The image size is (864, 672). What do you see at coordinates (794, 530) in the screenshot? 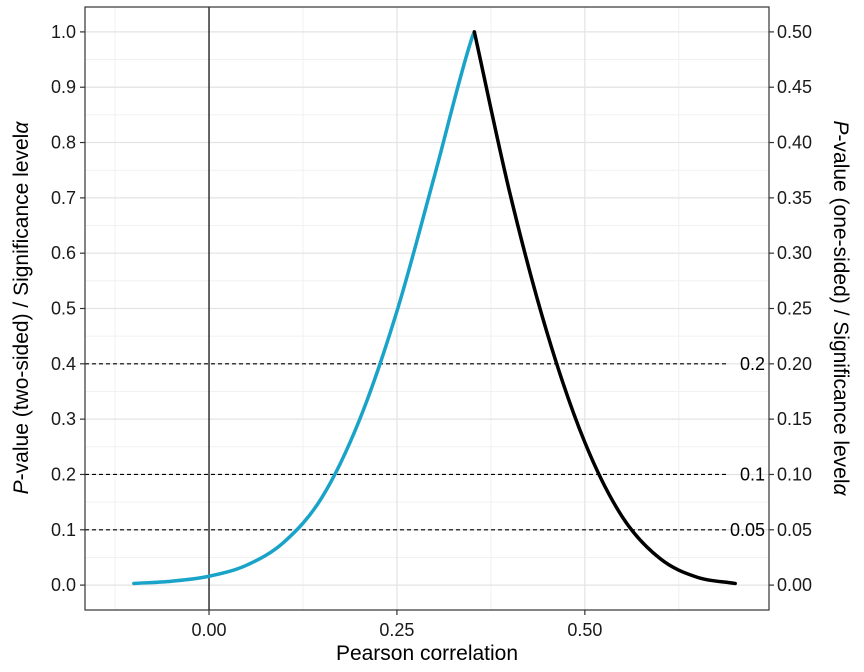
I see `y-right-tick-label: 0.05` at bounding box center [794, 530].